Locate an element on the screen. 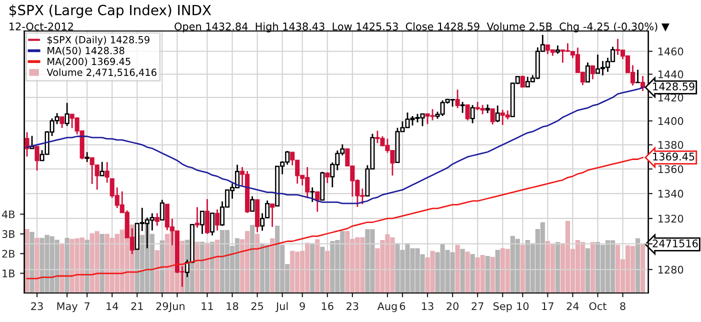 This screenshot has height=322, width=701. x-tick-label: 20 is located at coordinates (452, 306).